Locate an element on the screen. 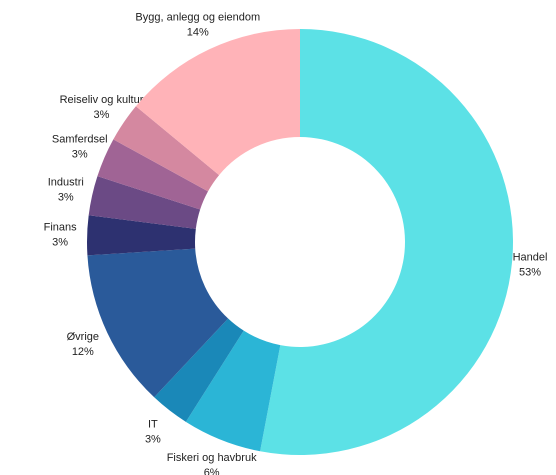 Image resolution: width=556 pixels, height=475 pixels. slice-label: Fiskeri og havbruk is located at coordinates (212, 458).